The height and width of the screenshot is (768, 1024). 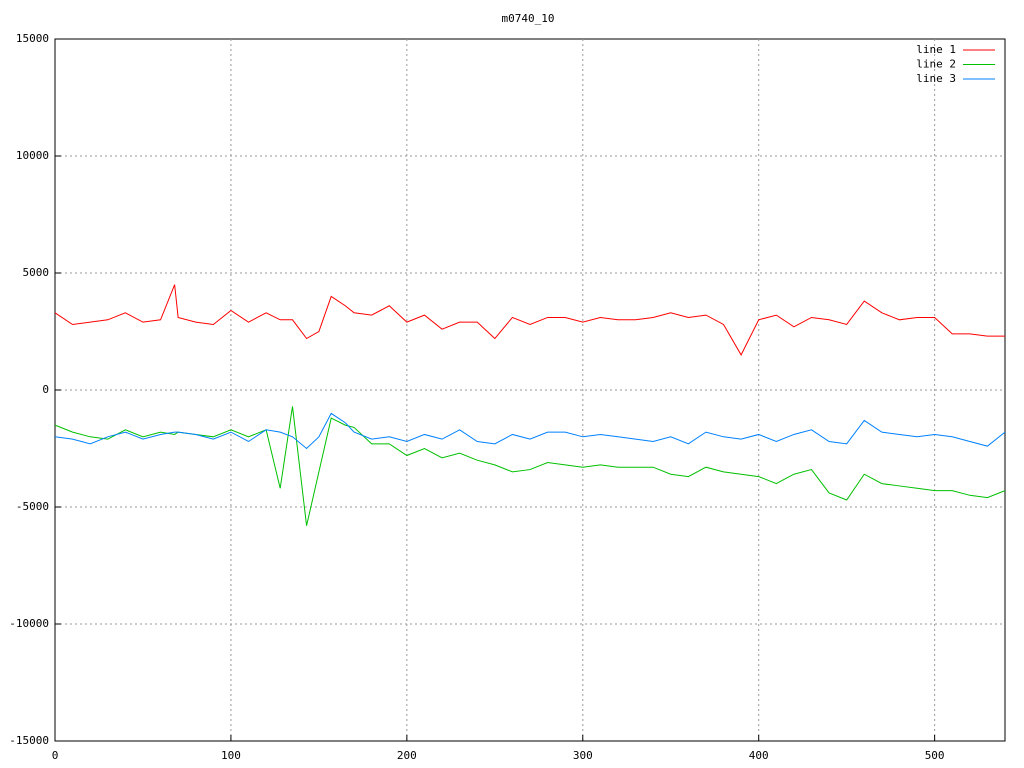 What do you see at coordinates (45, 389) in the screenshot?
I see `y-tick-label: 0` at bounding box center [45, 389].